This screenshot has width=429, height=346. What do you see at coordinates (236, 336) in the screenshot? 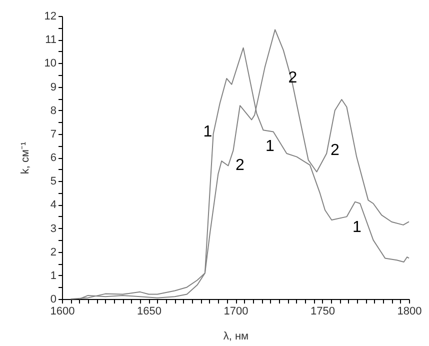
I see `x-axis-title: λ, нм` at bounding box center [236, 336].